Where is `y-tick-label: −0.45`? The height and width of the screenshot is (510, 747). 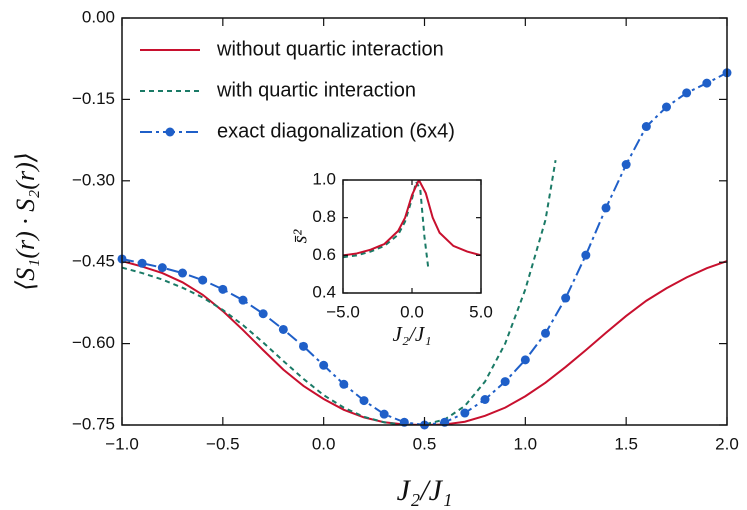
y-tick-label: −0.45 is located at coordinates (93, 261).